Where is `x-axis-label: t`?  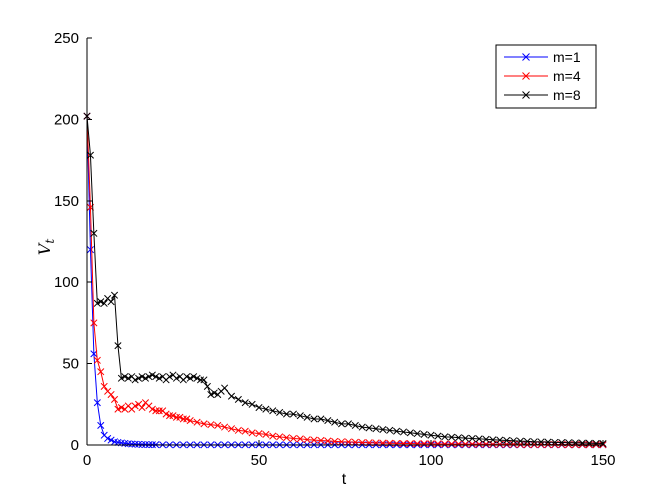 x-axis-label: t is located at coordinates (344, 479).